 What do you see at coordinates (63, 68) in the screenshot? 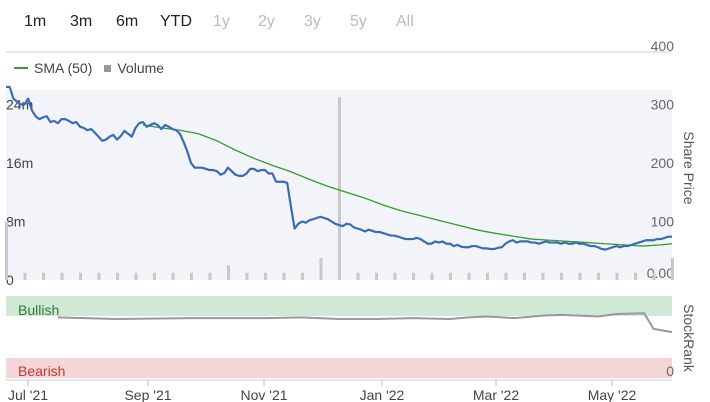
I see `sma-legend-label: SMA (50)` at bounding box center [63, 68].